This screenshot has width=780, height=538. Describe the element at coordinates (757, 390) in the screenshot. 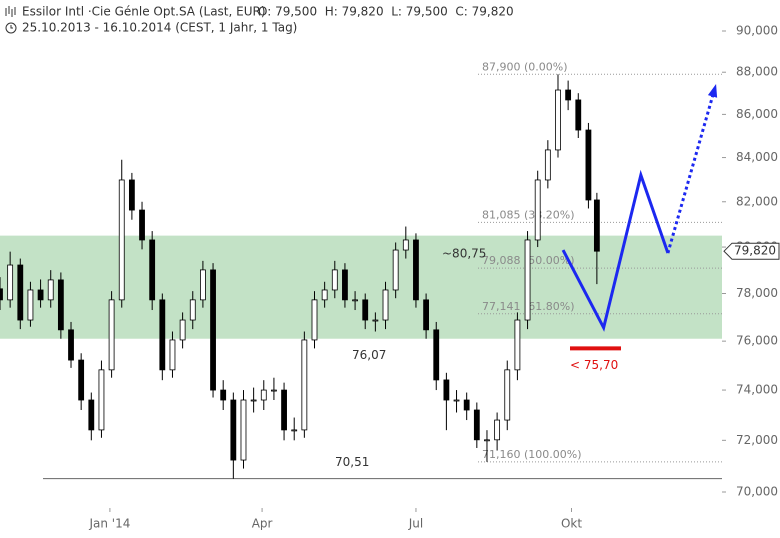

I see `y-tick-label: 74,000` at that location.